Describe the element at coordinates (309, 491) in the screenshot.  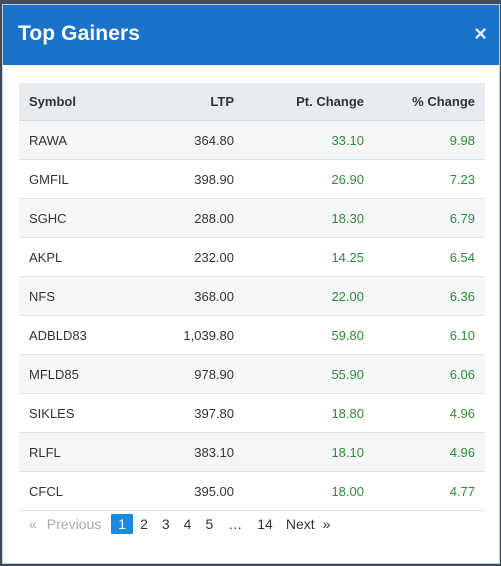
I see `cell-pt-change: 18.00` at that location.